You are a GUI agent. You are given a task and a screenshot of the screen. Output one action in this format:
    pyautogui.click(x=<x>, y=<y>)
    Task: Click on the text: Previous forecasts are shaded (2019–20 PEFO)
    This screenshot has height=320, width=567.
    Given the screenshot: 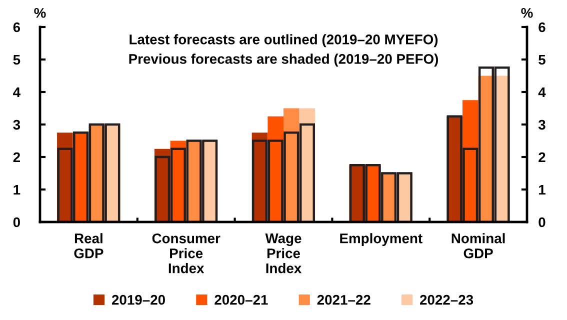 What is the action you would take?
    pyautogui.click(x=283, y=60)
    